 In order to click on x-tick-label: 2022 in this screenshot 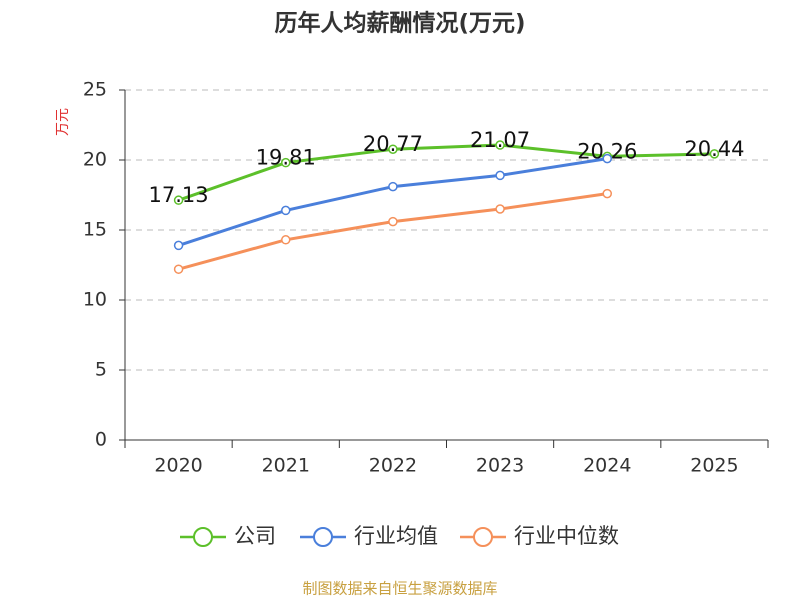, I will do `click(393, 466)`.